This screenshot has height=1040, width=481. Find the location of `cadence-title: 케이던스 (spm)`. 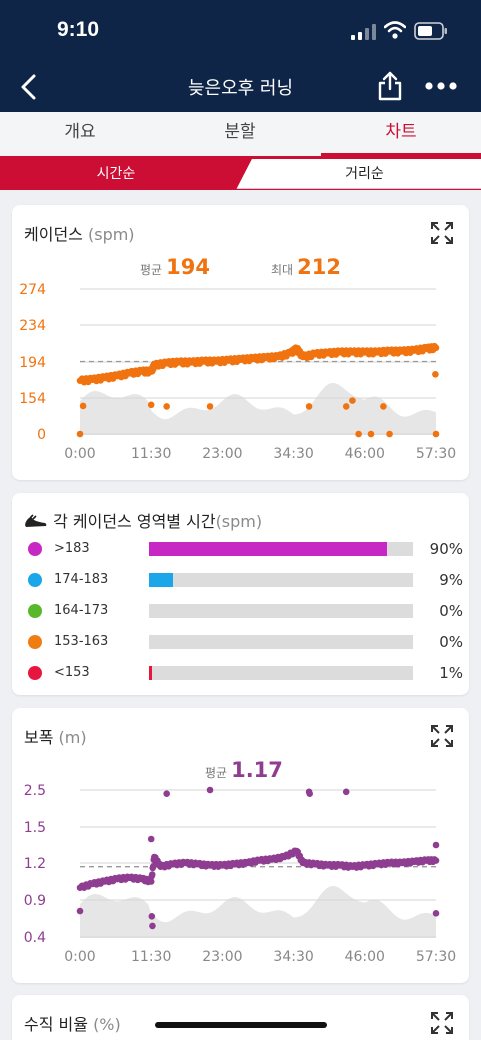

cadence-title: 케이던스 (spm) is located at coordinates (79, 233).